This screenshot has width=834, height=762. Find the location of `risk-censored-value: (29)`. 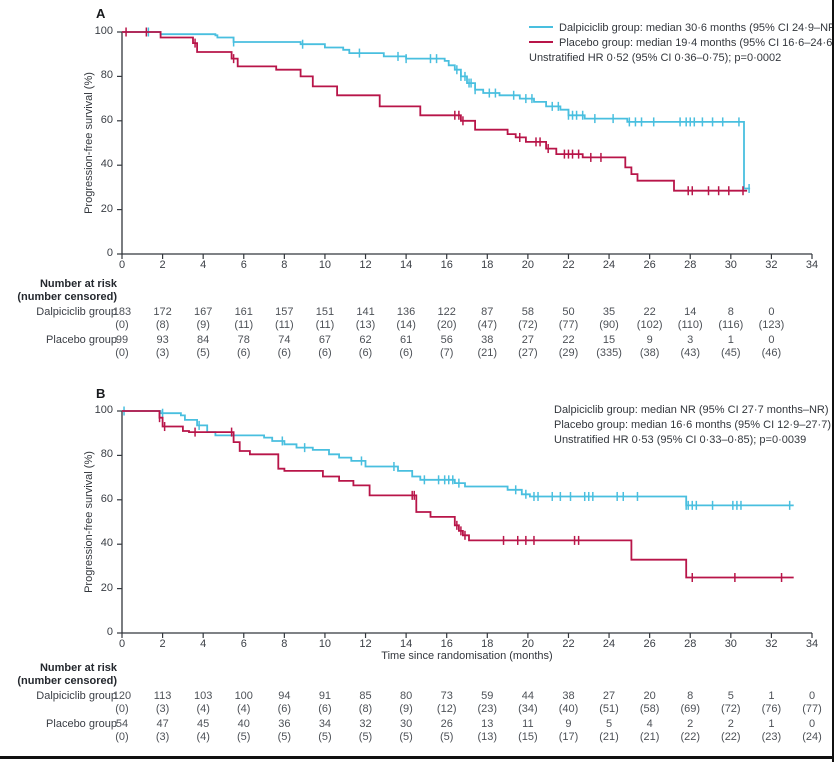

risk-censored-value: (29) is located at coordinates (568, 353).